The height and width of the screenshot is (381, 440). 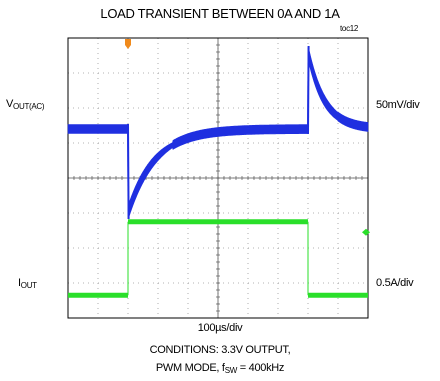 What do you see at coordinates (128, 171) in the screenshot?
I see `vout-undershoot-edge` at bounding box center [128, 171].